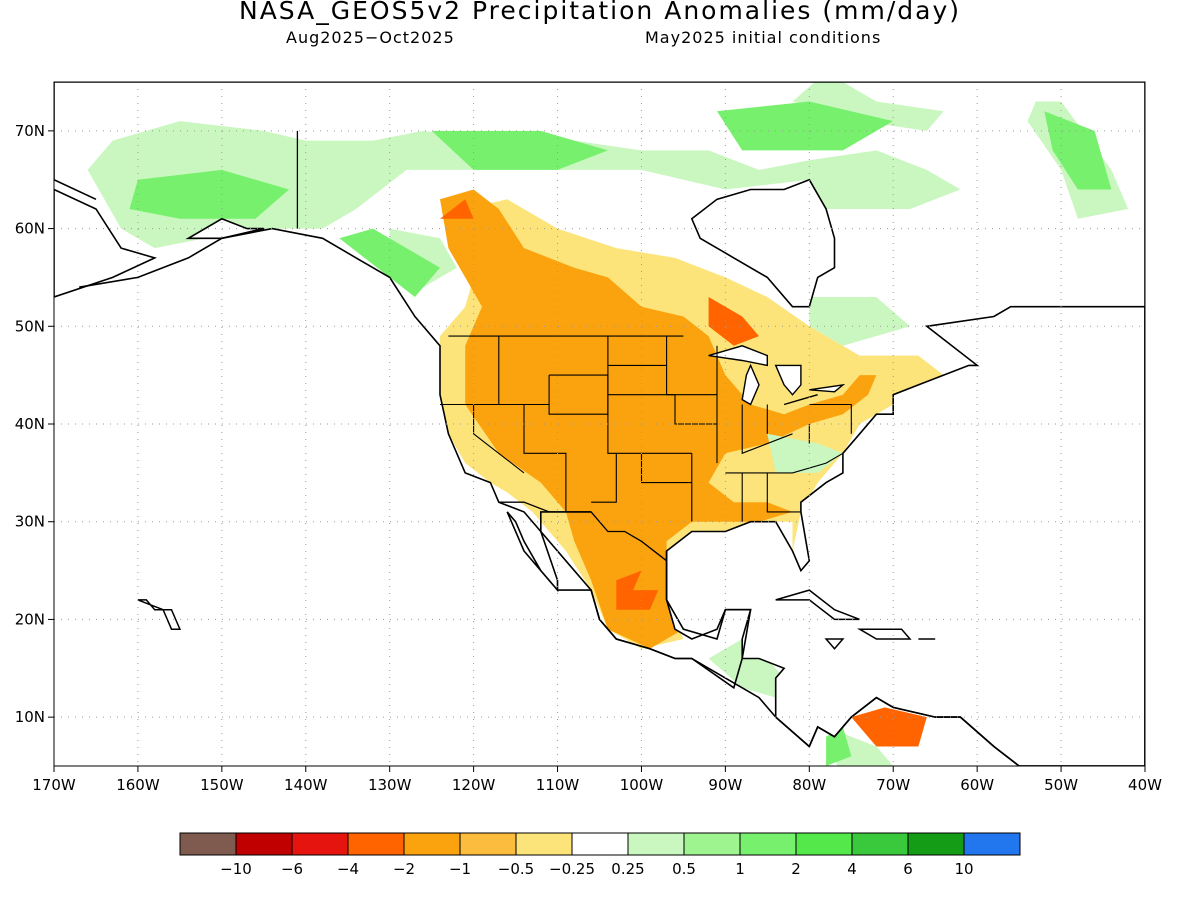 Image resolution: width=1200 pixels, height=900 pixels. I want to click on latitude-tick-label: 20N, so click(30, 619).